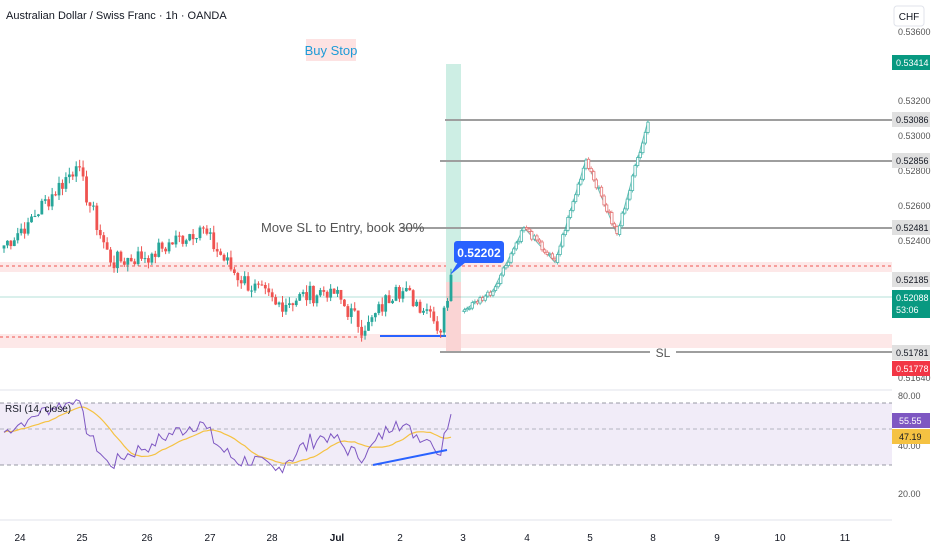 This screenshot has height=555, width=932. Describe the element at coordinates (479, 253) in the screenshot. I see `entry-callout-label: 0.52202` at that location.